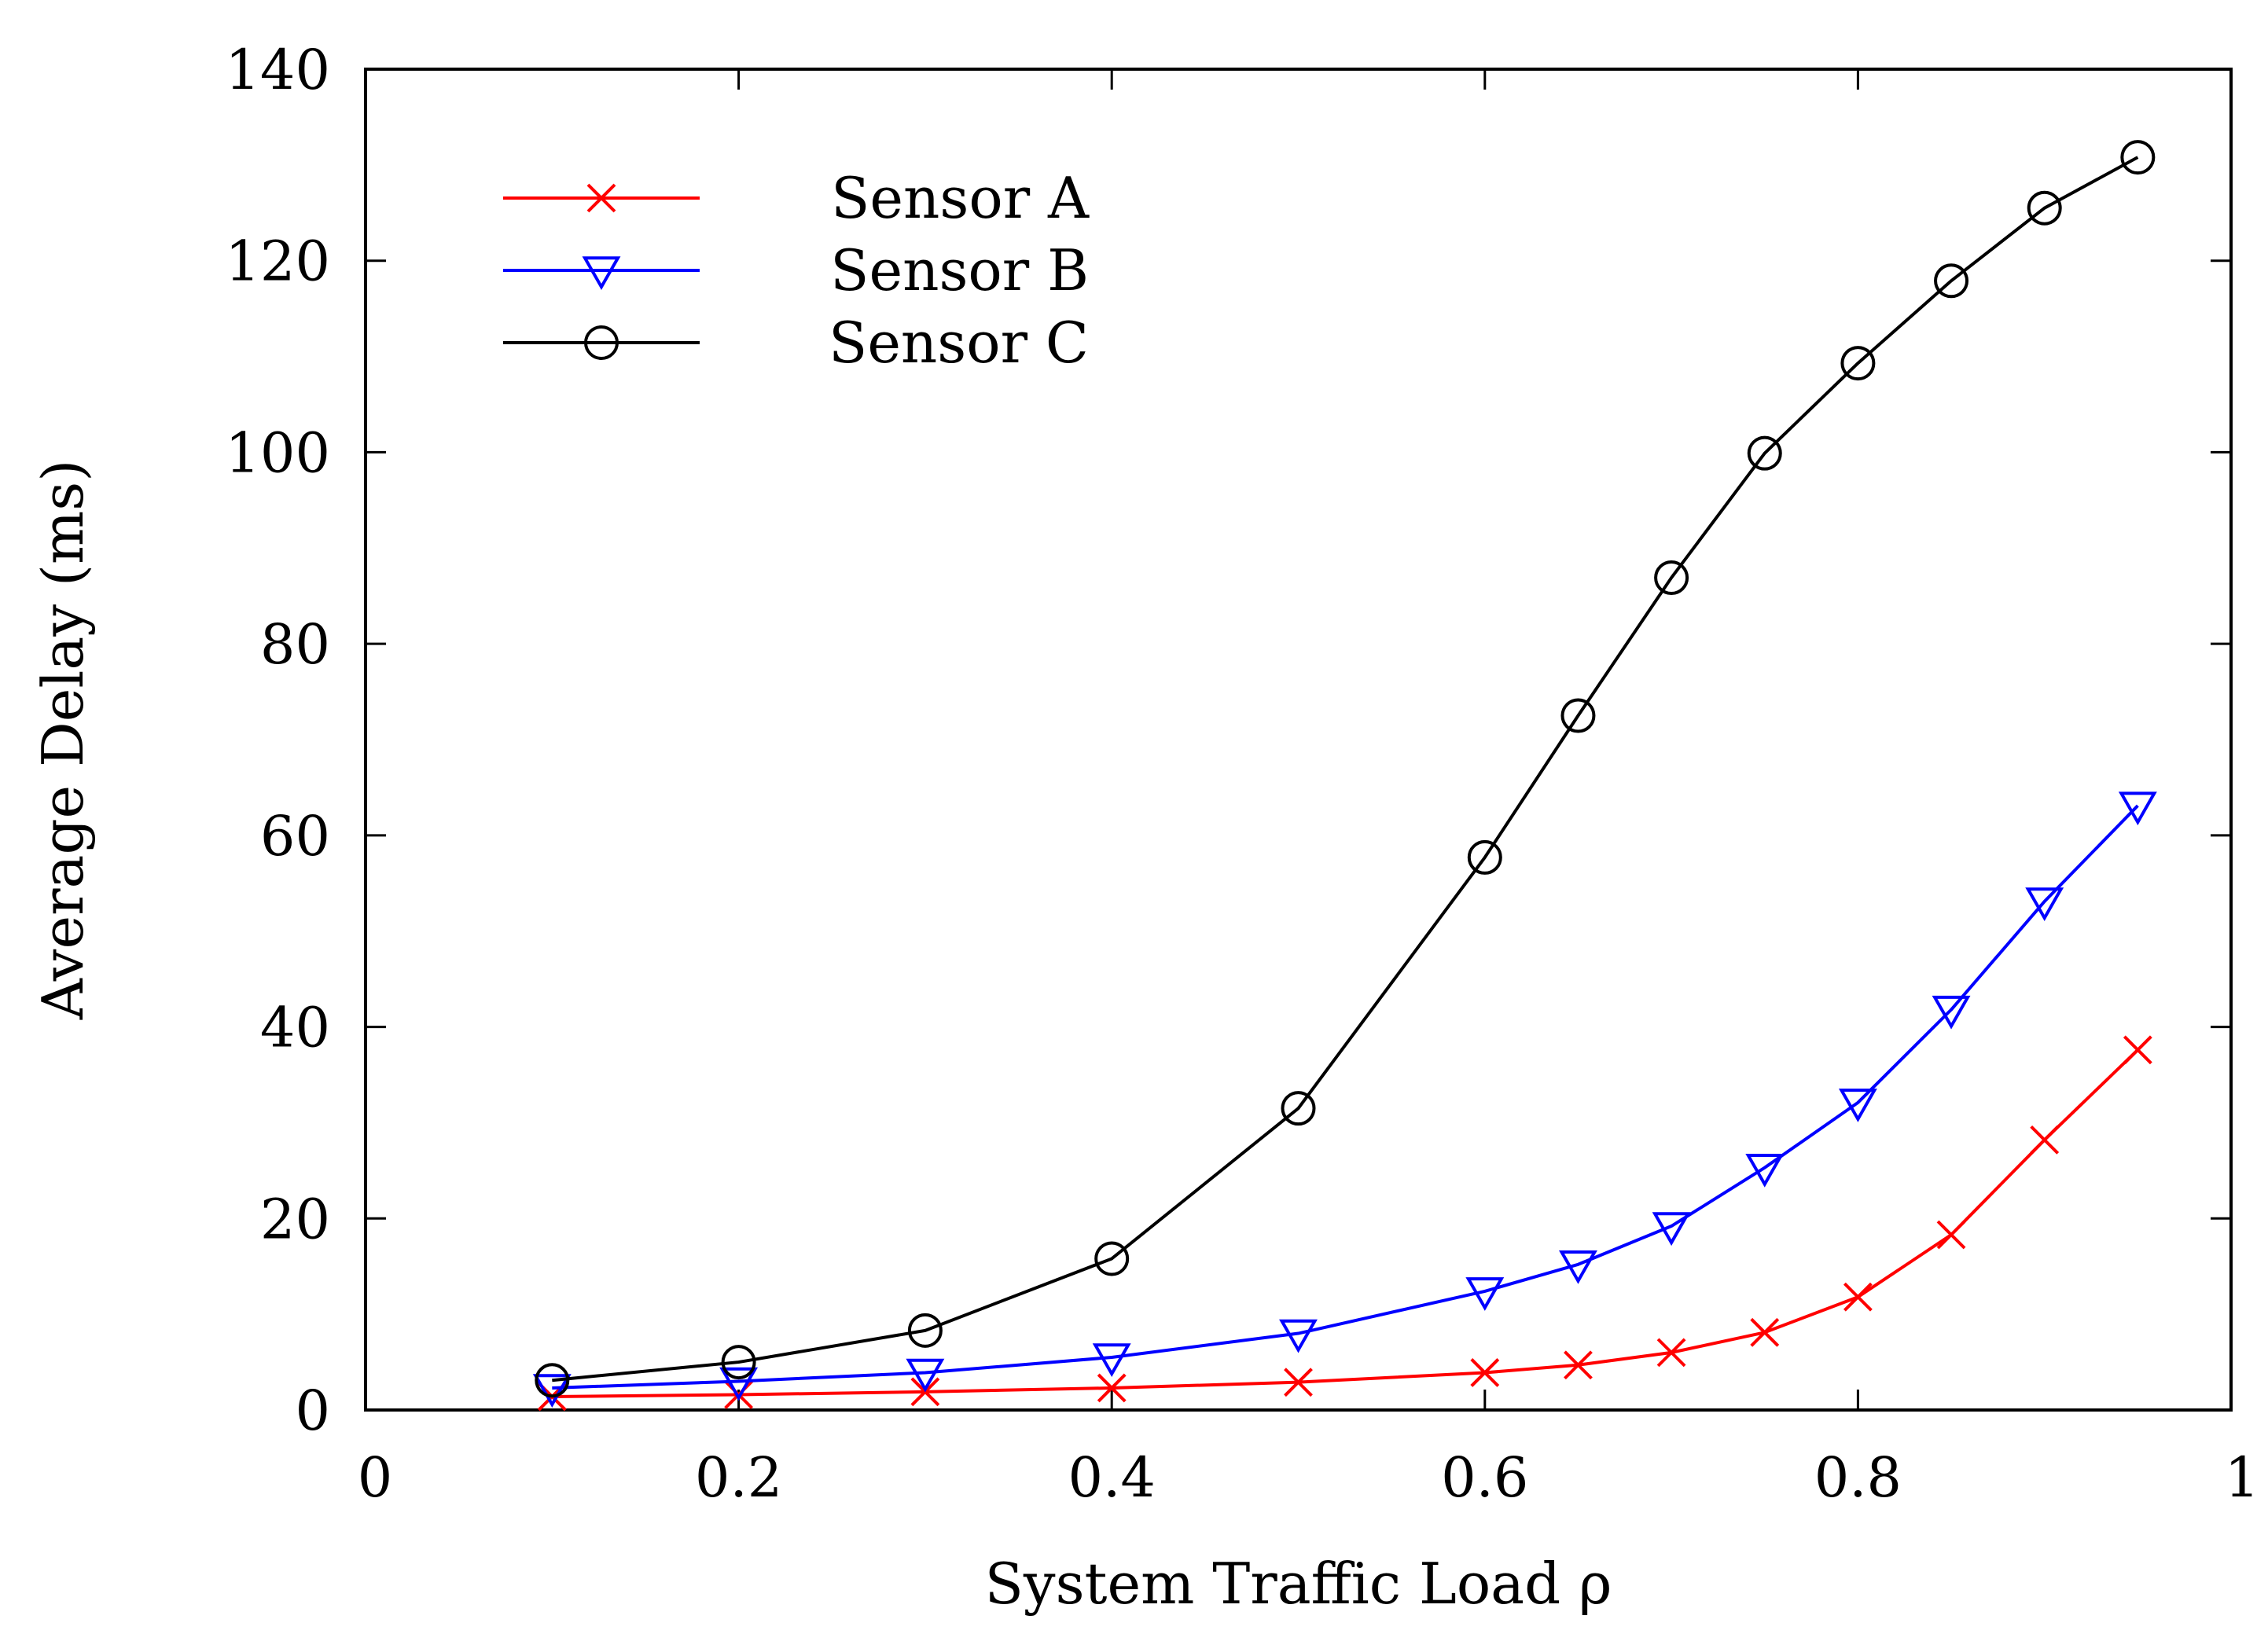 The width and height of the screenshot is (2268, 1645). What do you see at coordinates (63, 740) in the screenshot?
I see `y-axis-label: Average Delay (ms)` at bounding box center [63, 740].